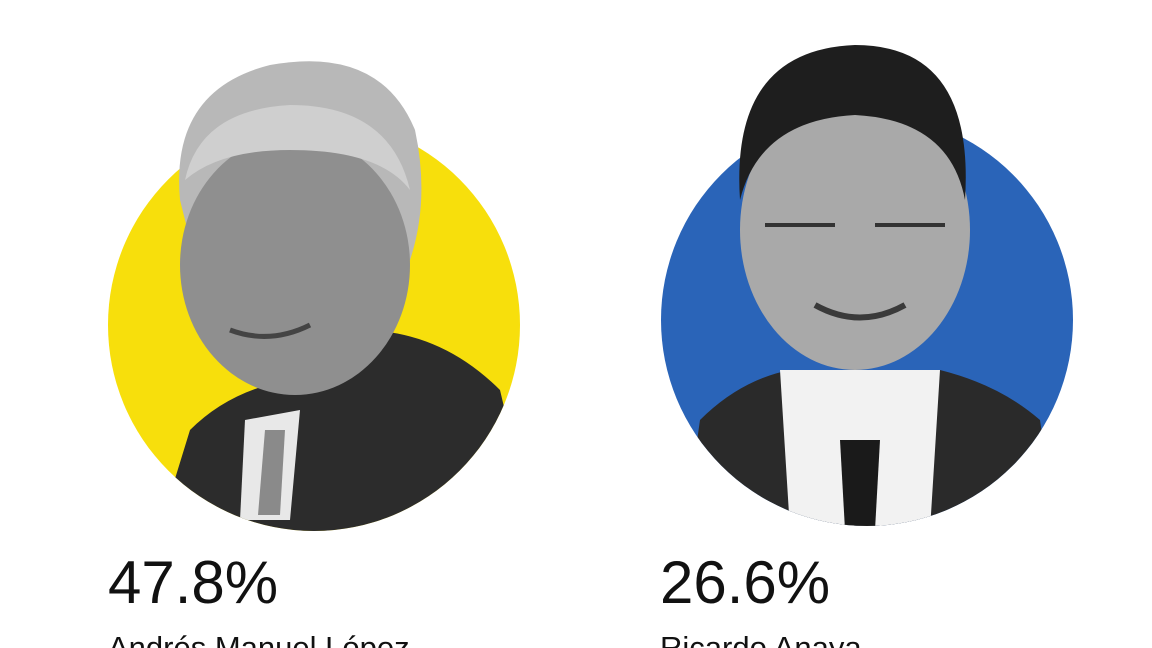  What do you see at coordinates (761, 639) in the screenshot?
I see `candidate-name: Ricardo Anaya` at bounding box center [761, 639].